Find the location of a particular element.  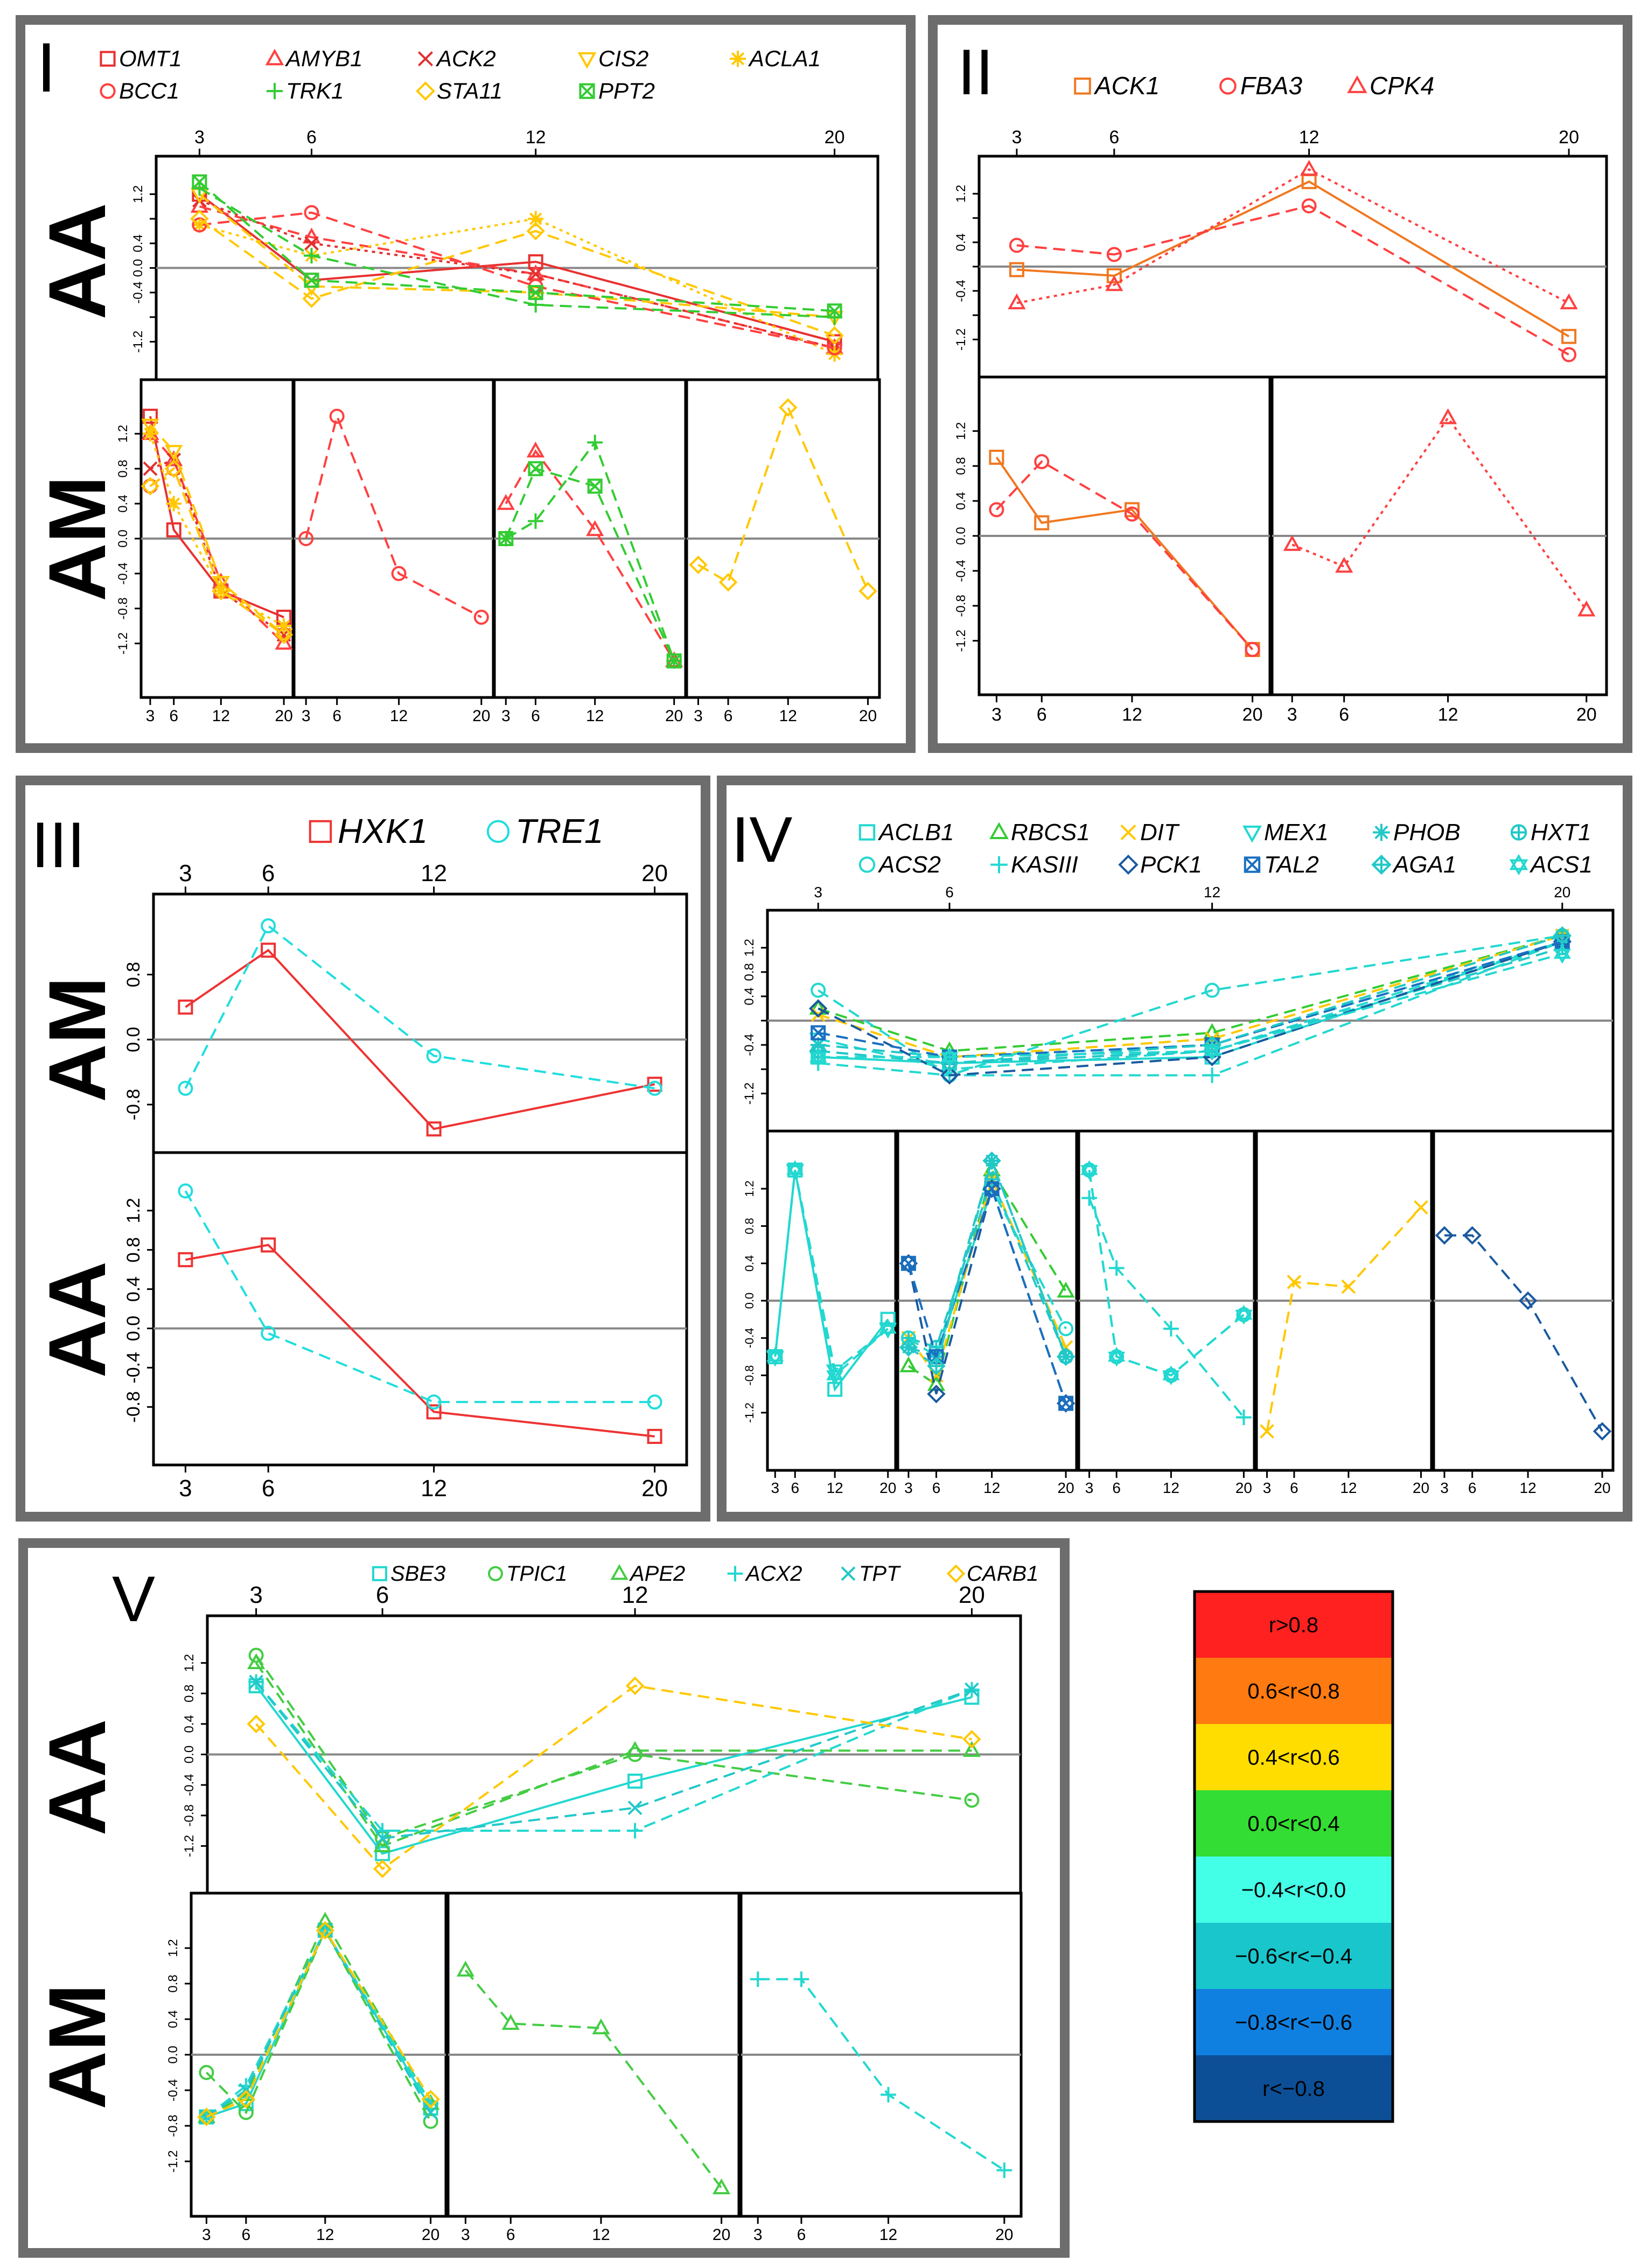

series-TRE1 is located at coordinates (420, 1007).